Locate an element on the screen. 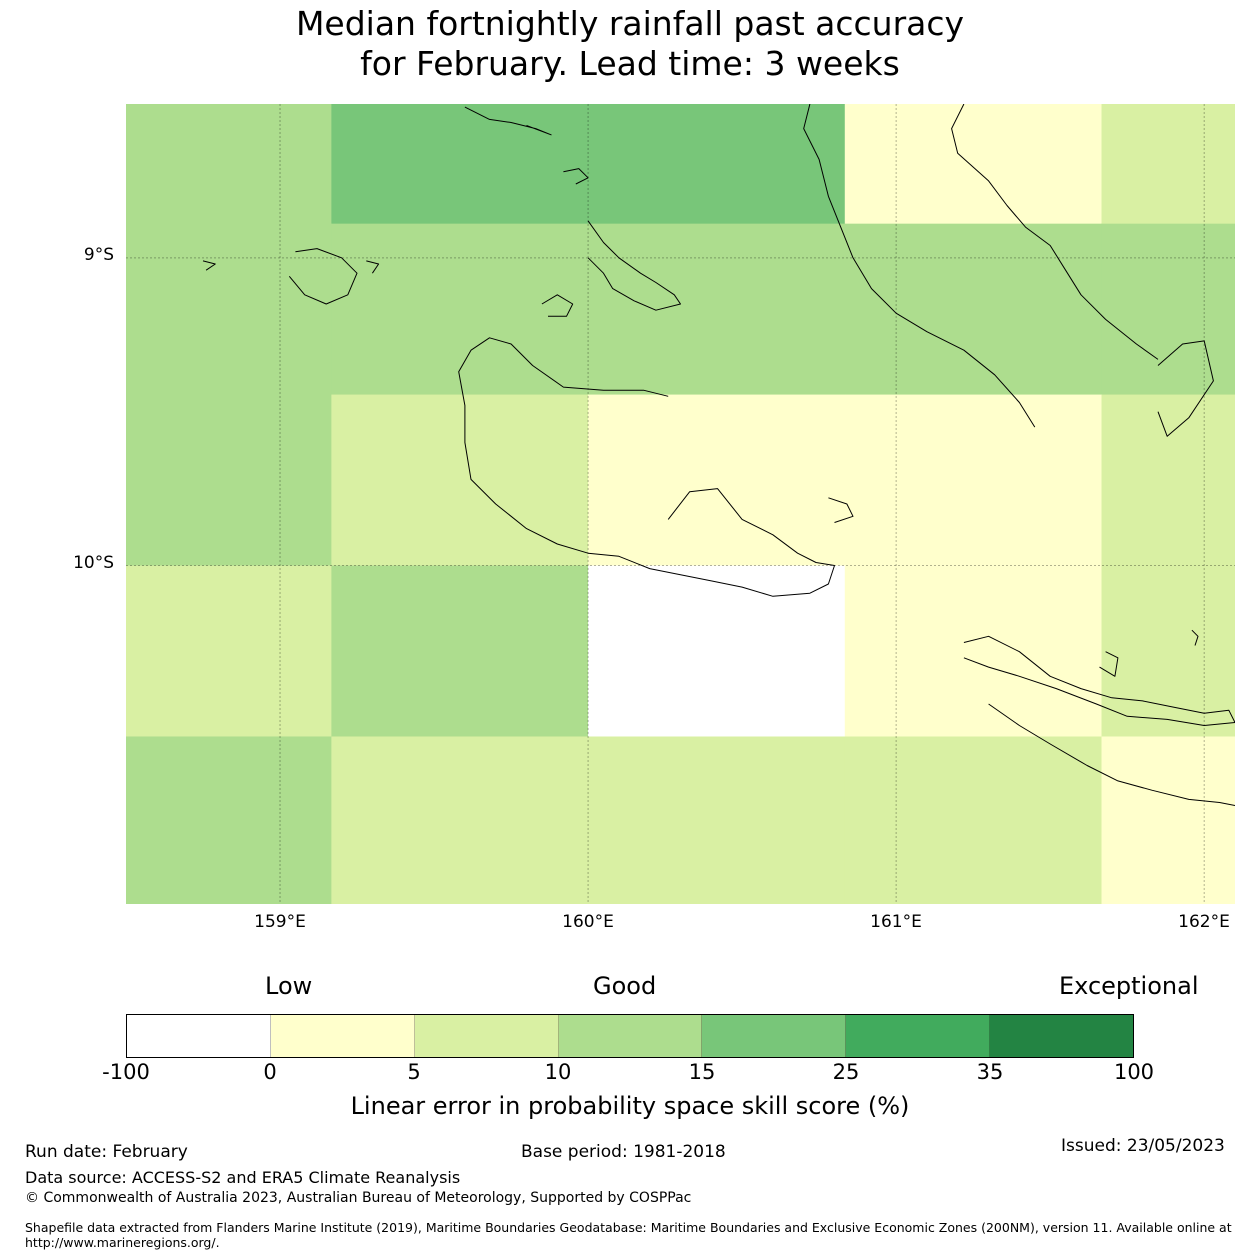 The height and width of the screenshot is (1260, 1260). lat-label-10s: 10°S is located at coordinates (93, 563).